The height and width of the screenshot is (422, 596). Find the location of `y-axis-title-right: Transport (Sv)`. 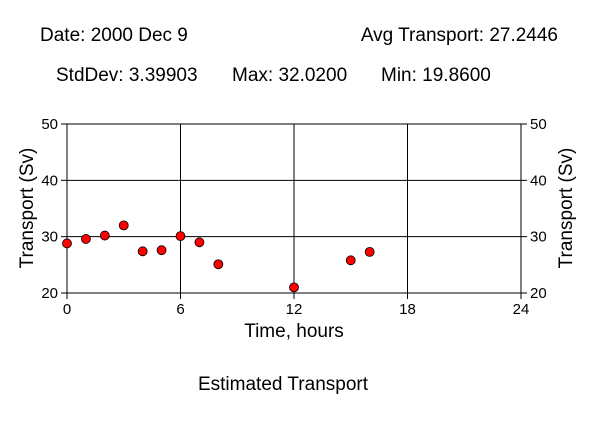

y-axis-title-right: Transport (Sv) is located at coordinates (566, 208).